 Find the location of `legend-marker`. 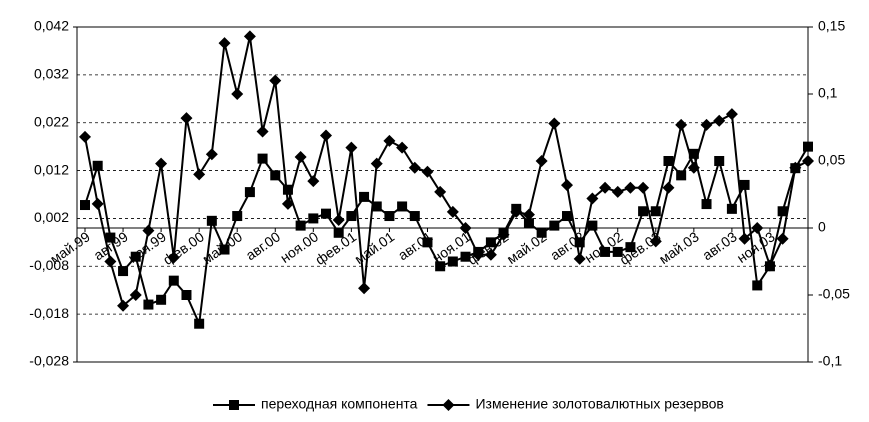

legend-marker is located at coordinates (448, 405).